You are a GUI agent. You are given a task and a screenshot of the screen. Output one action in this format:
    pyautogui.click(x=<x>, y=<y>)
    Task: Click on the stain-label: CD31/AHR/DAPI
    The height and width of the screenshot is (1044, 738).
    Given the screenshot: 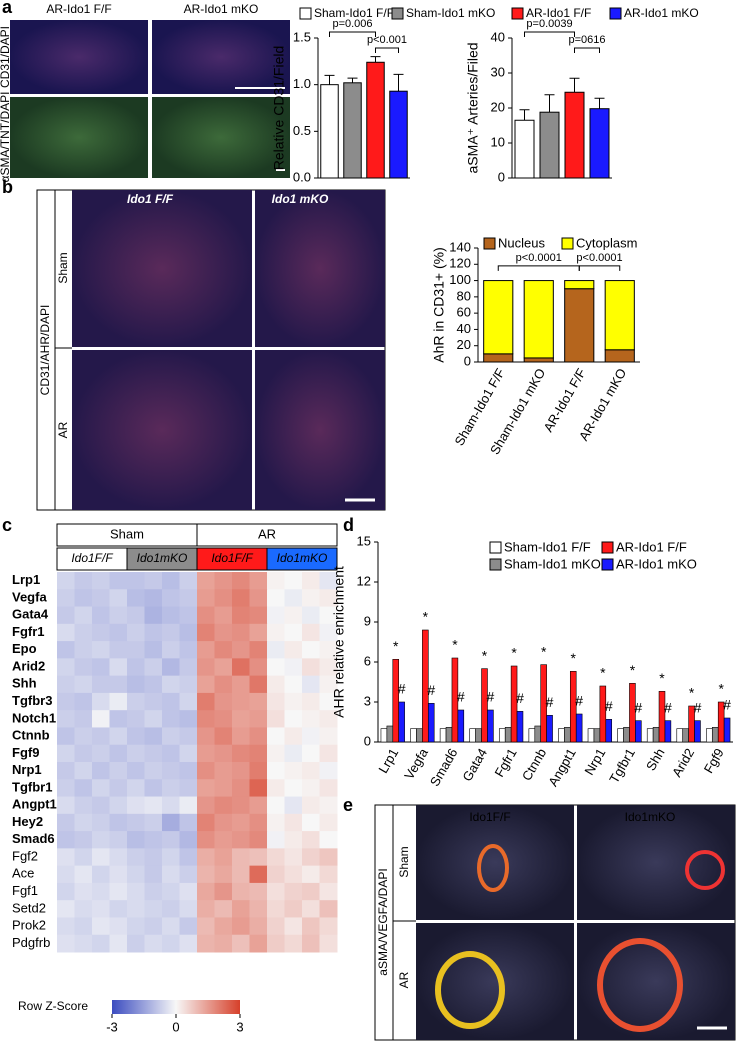 What is the action you would take?
    pyautogui.click(x=45, y=350)
    